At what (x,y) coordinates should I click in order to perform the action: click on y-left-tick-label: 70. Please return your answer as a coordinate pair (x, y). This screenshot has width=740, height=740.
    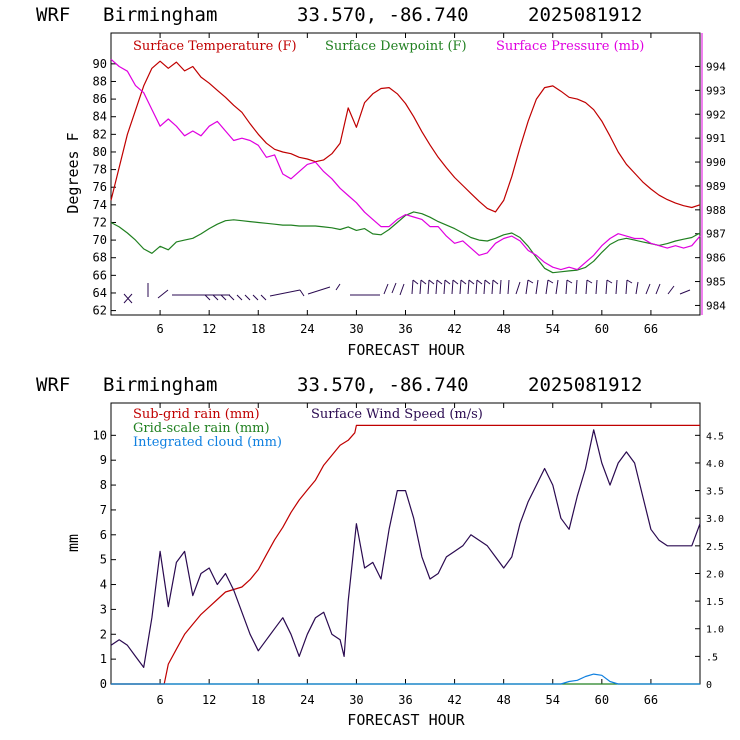
    Looking at the image, I should click on (100, 240).